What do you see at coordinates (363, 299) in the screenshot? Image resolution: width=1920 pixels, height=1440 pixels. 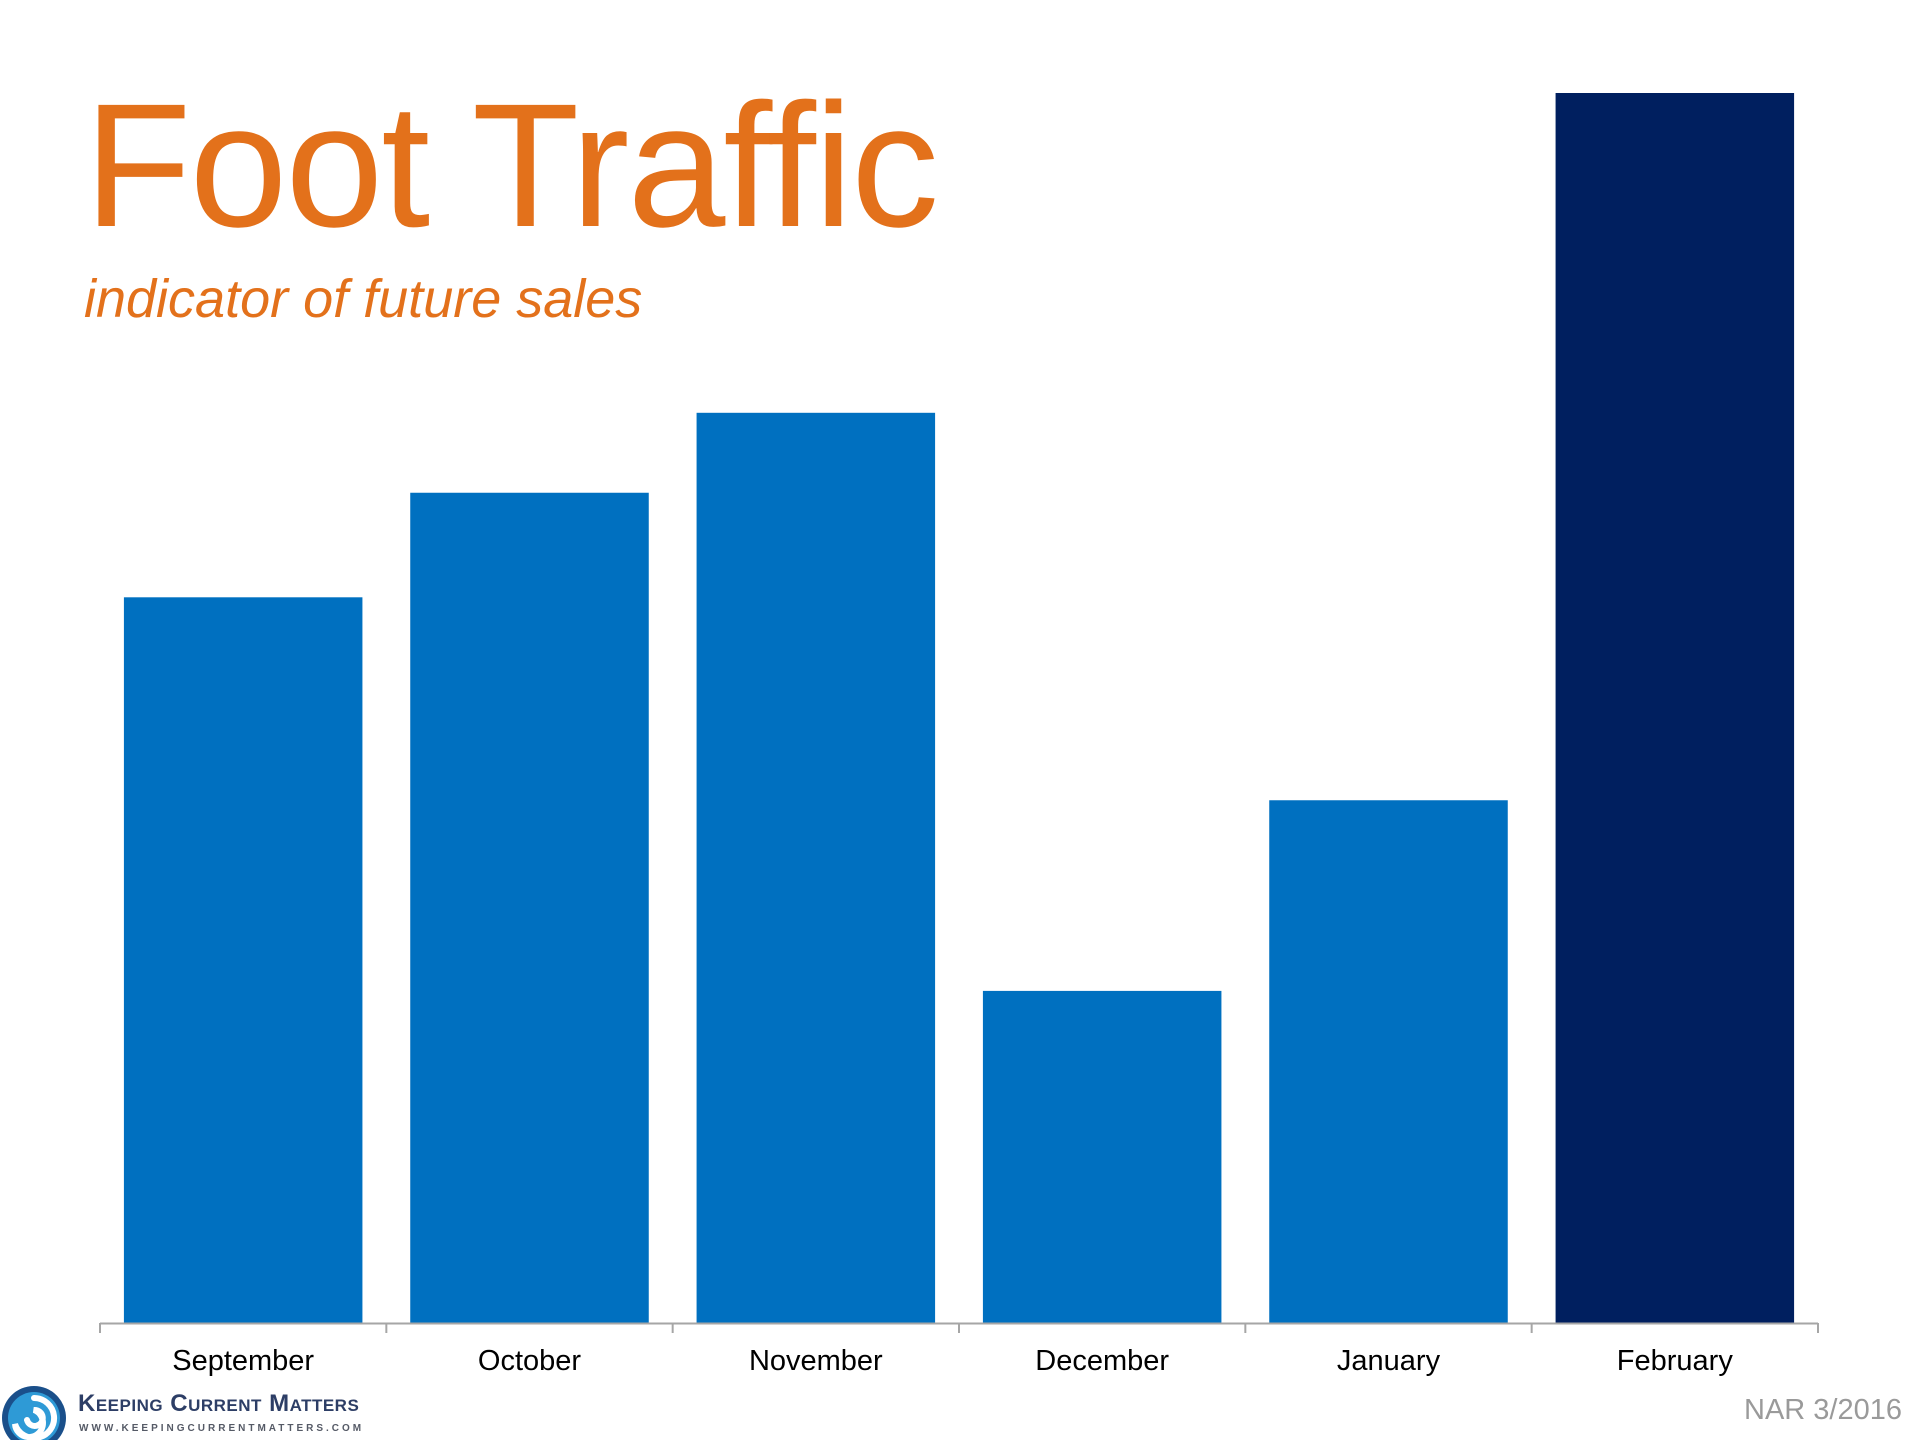 I see `chart-subtitle: indicator of future sales` at bounding box center [363, 299].